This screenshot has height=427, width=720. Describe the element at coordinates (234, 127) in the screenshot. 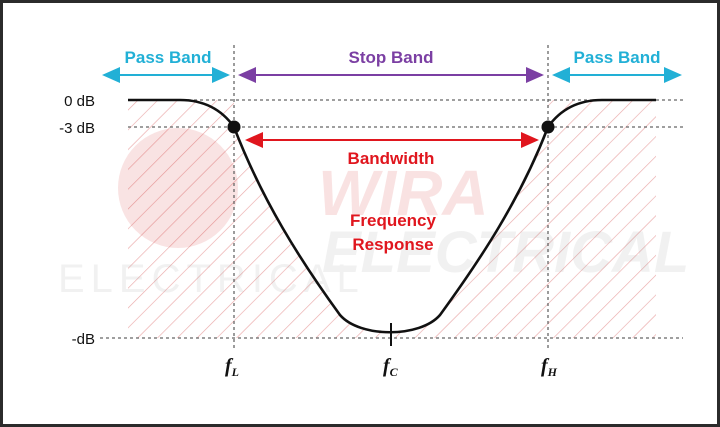

I see `fl-cutoff-point` at that location.